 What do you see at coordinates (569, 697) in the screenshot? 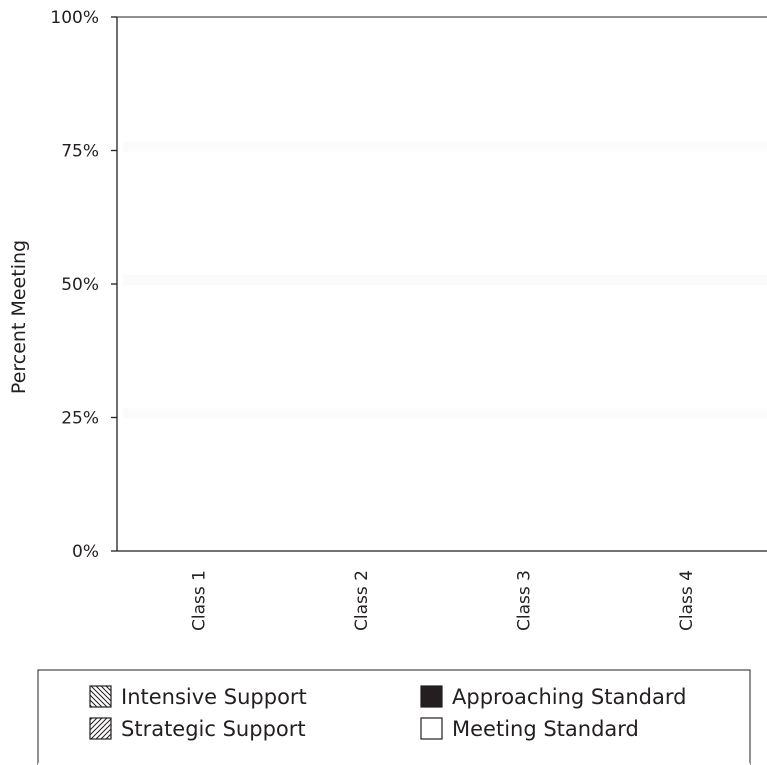
I see `legend-label: Approaching Standard` at bounding box center [569, 697].